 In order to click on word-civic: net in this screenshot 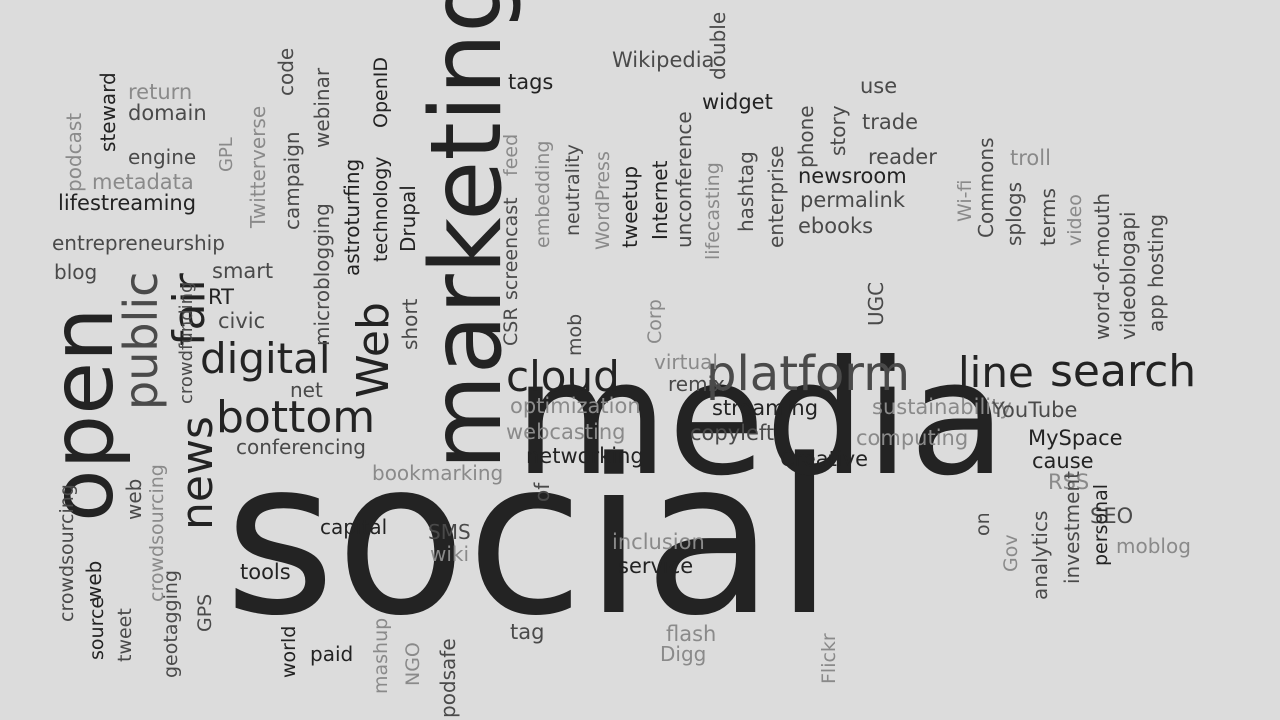, I will do `click(306, 390)`.